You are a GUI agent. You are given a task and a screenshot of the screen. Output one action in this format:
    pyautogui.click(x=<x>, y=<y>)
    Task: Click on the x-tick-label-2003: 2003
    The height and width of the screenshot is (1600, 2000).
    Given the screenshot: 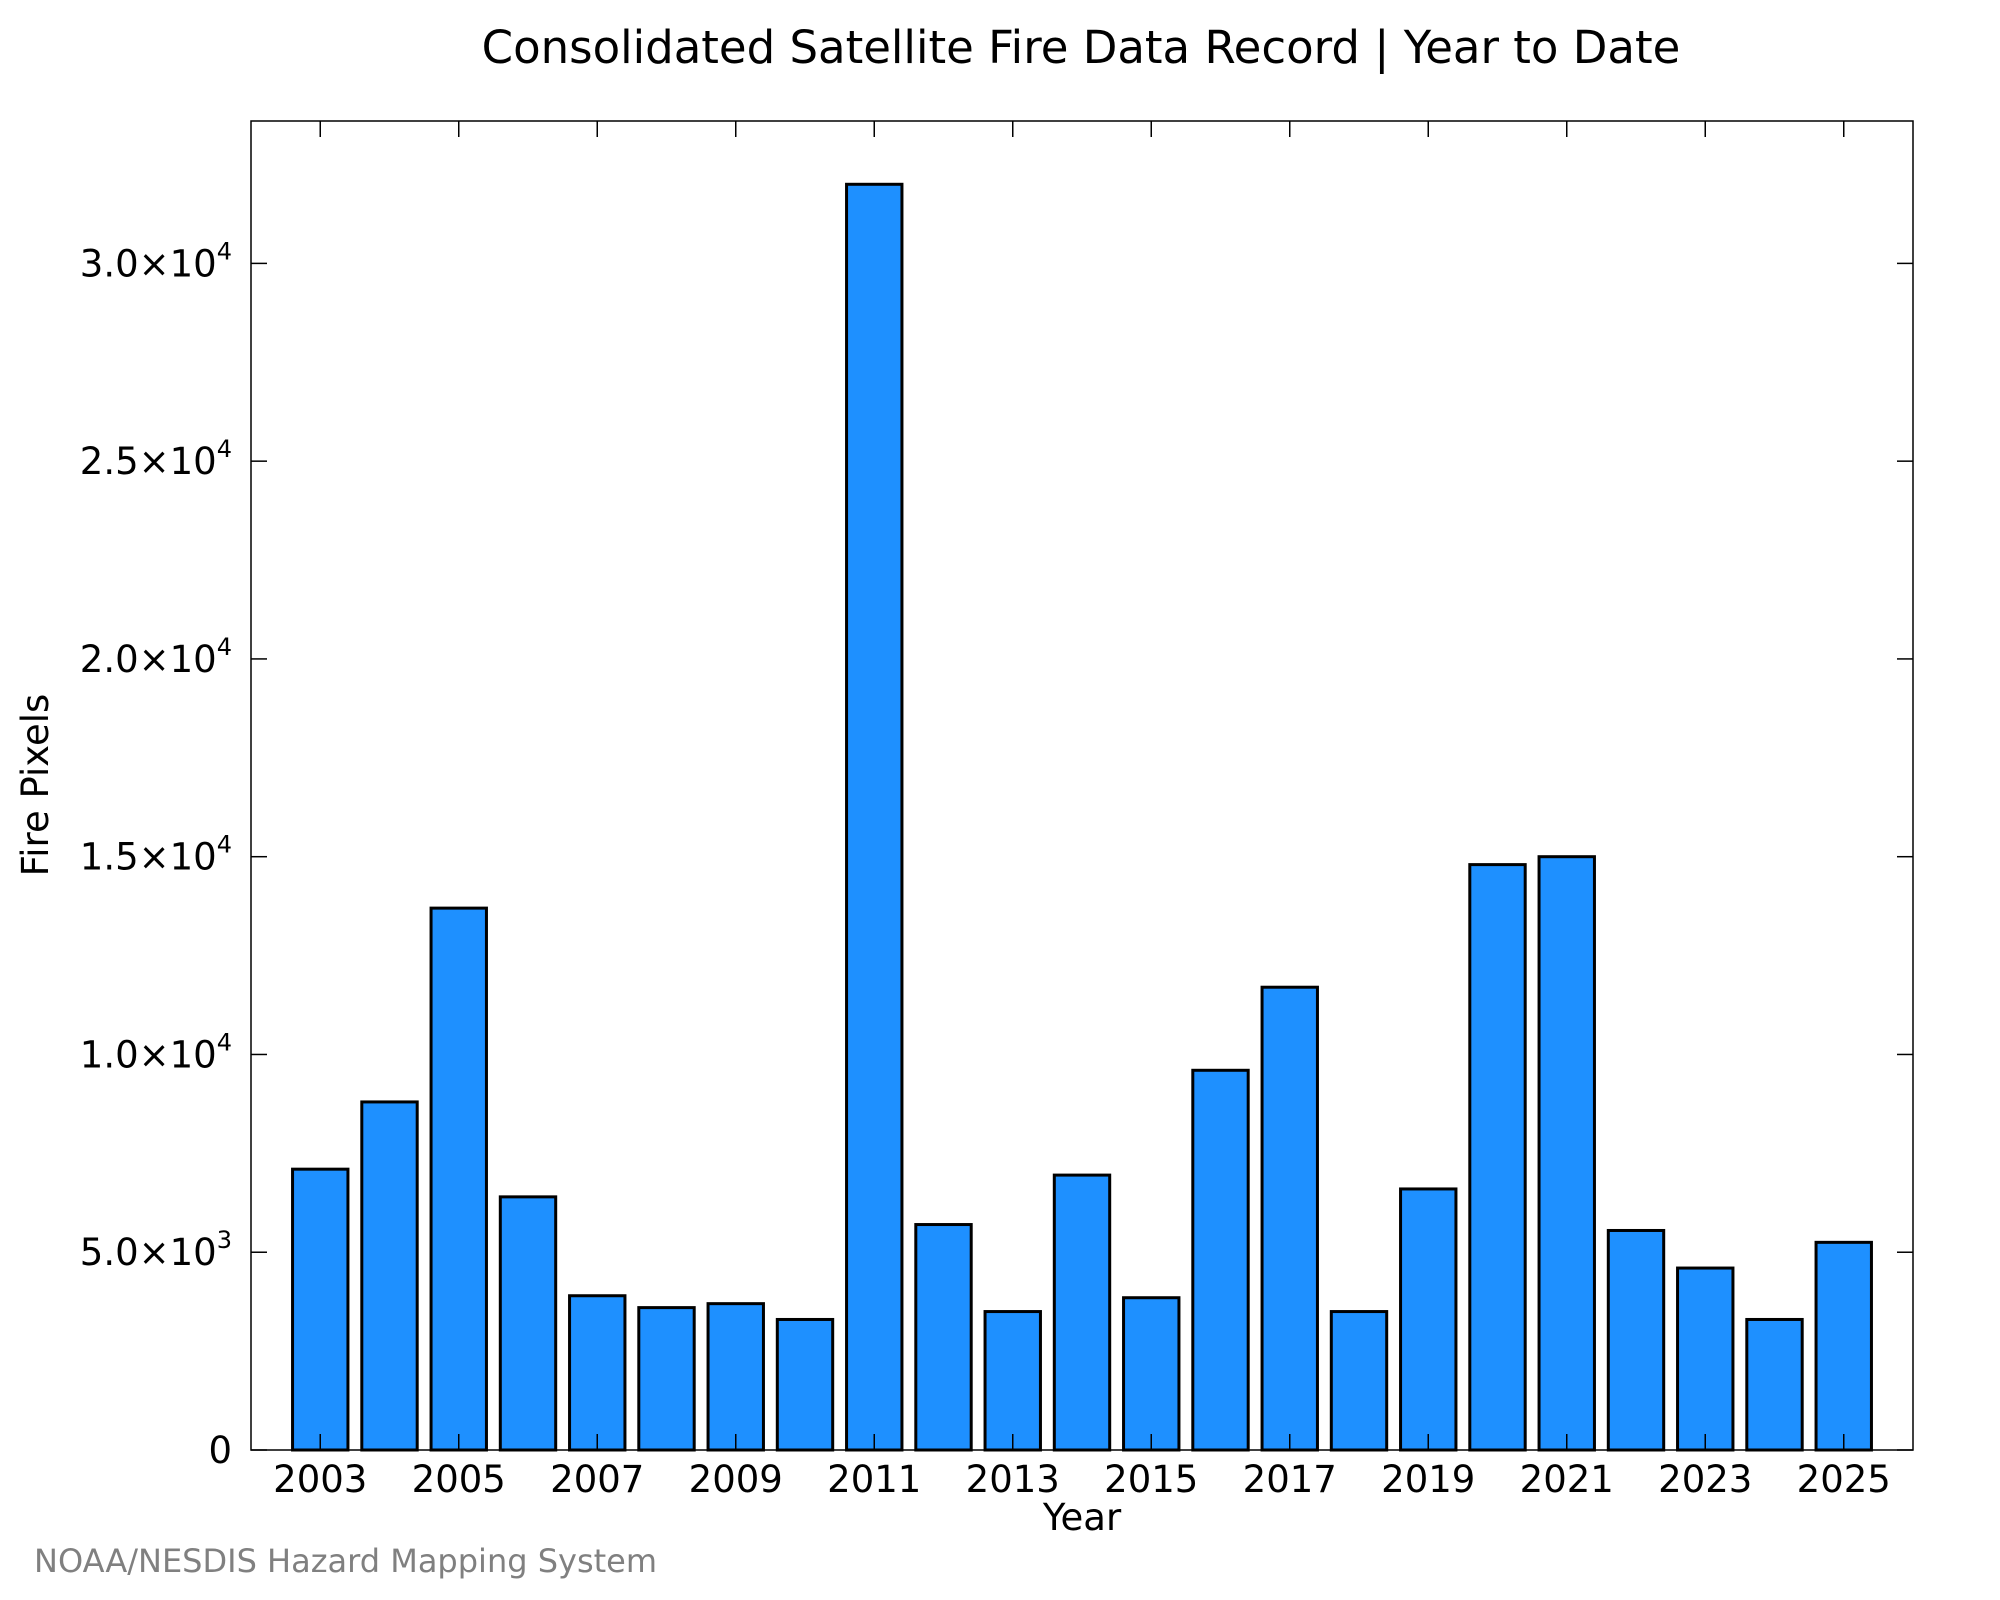 What is the action you would take?
    pyautogui.click(x=320, y=1479)
    